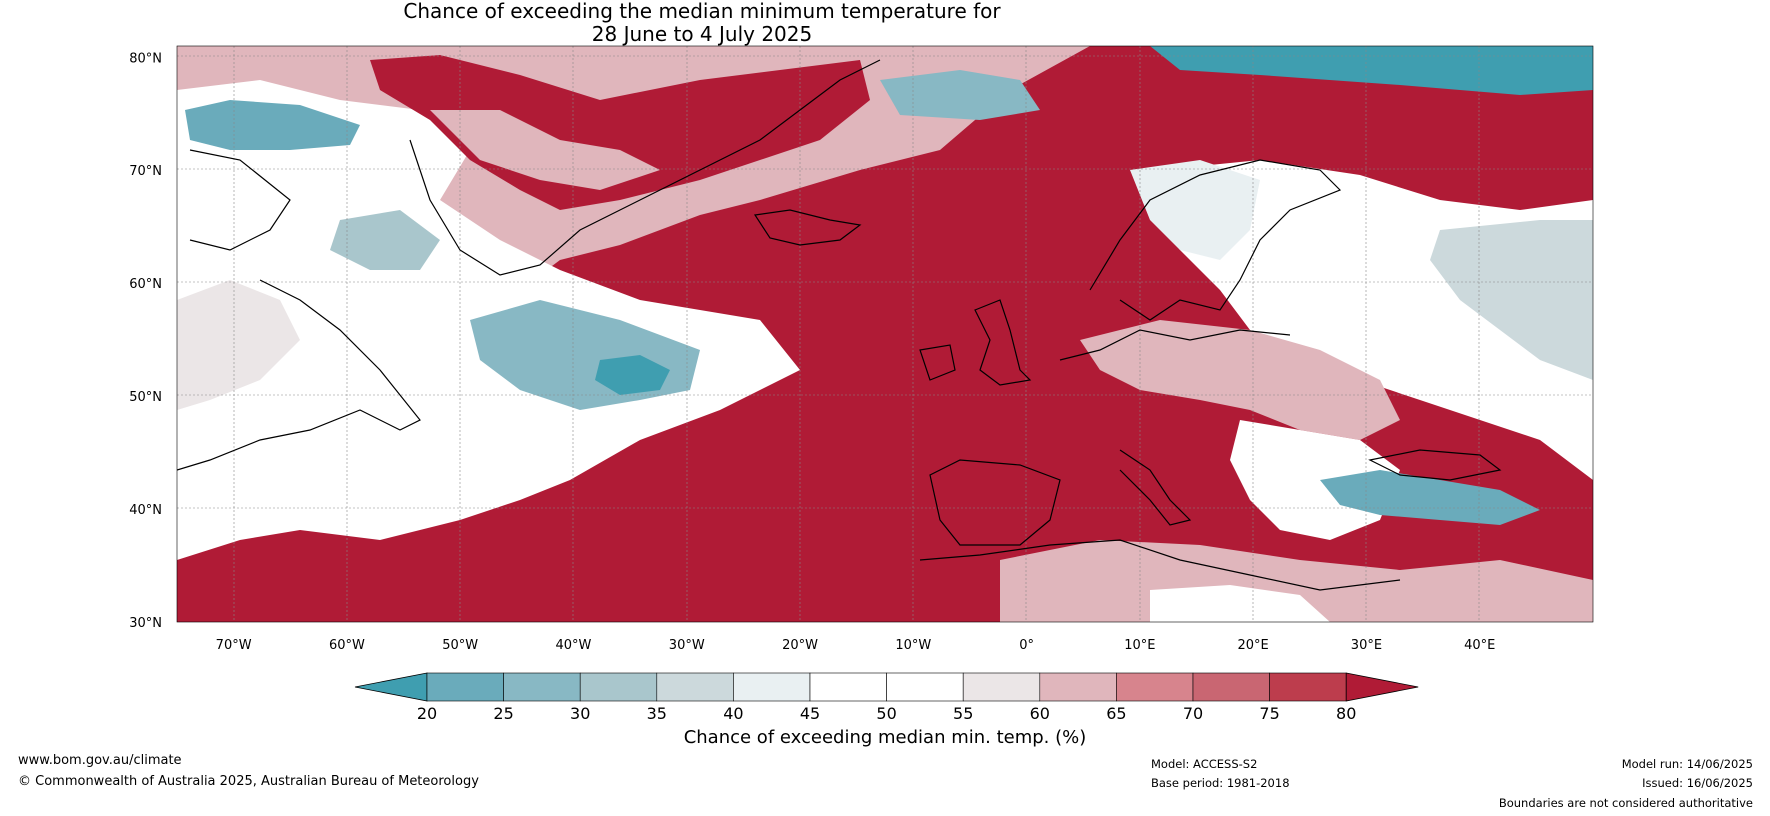 Image resolution: width=1770 pixels, height=816 pixels. Describe the element at coordinates (1346, 713) in the screenshot. I see `colorbar-tick-label: 80` at that location.